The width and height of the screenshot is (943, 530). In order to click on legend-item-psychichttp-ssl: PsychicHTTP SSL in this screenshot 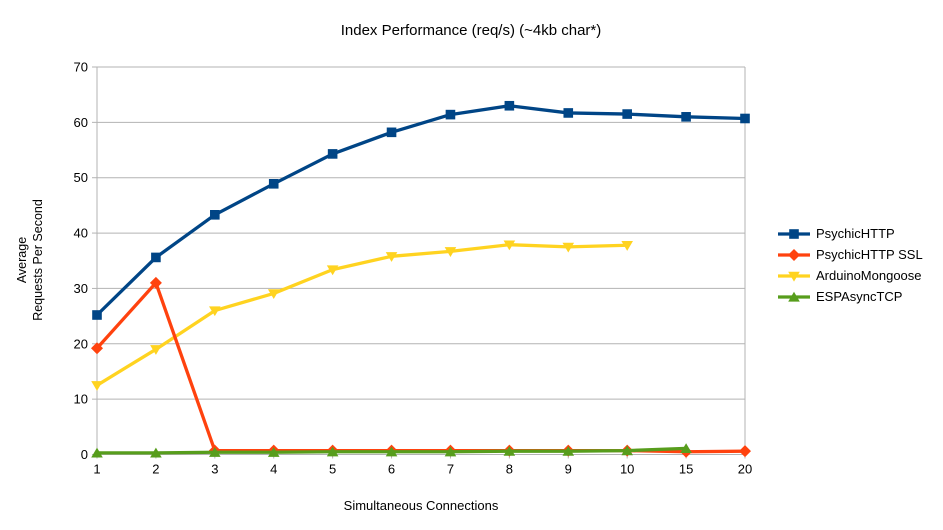, I will do `click(850, 254)`.